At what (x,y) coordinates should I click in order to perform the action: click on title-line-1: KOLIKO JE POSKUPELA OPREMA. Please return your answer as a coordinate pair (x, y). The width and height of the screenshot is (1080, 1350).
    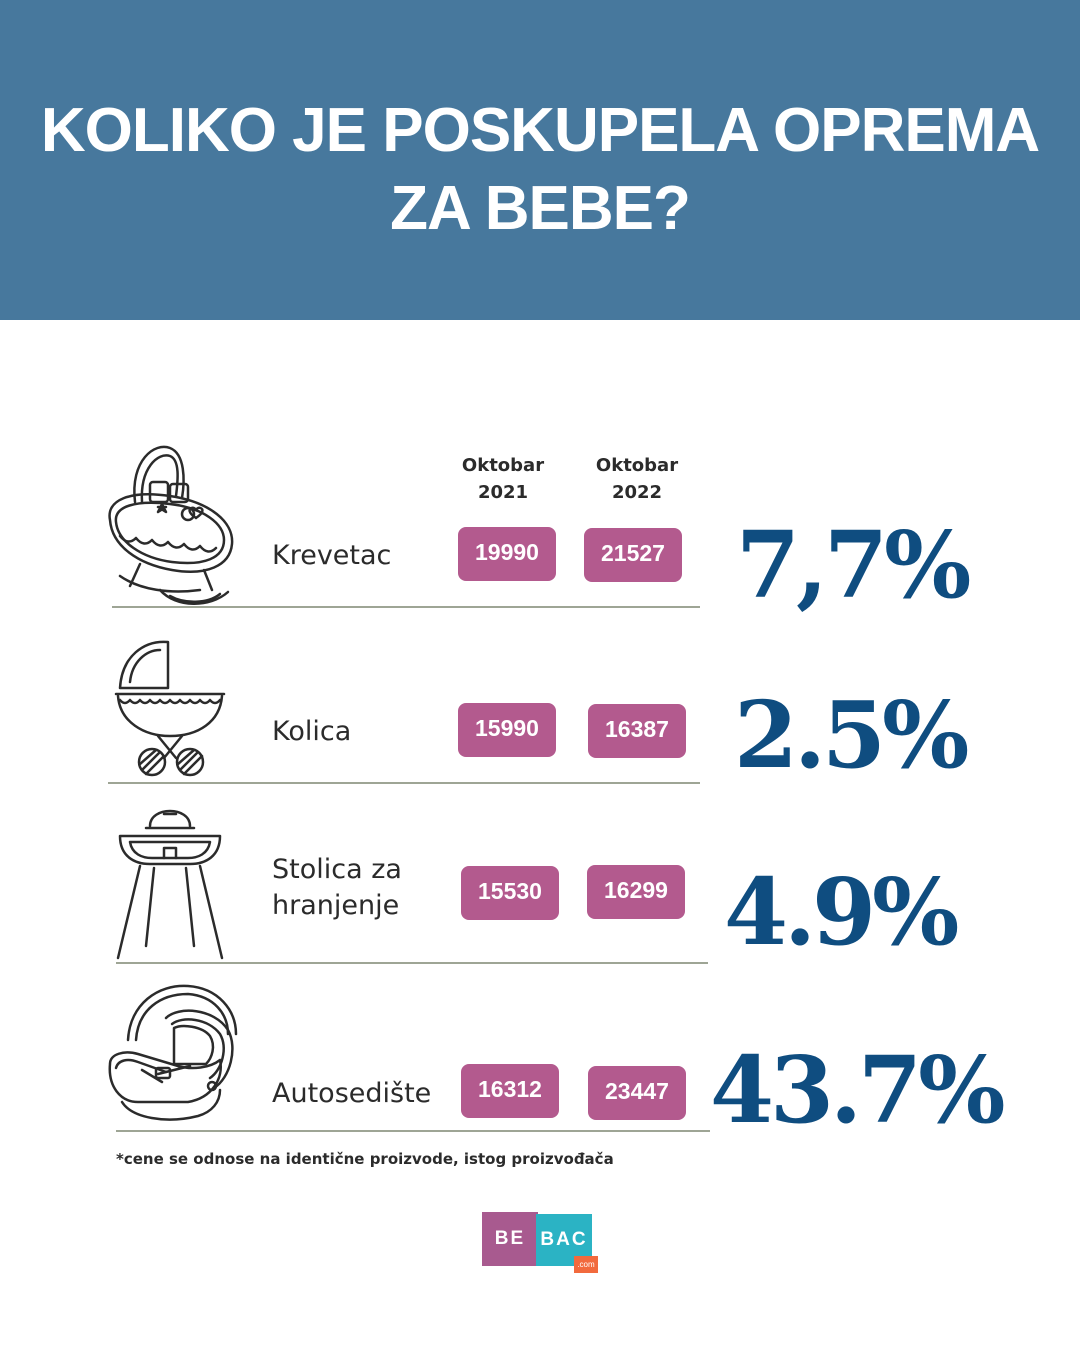
    Looking at the image, I should click on (540, 130).